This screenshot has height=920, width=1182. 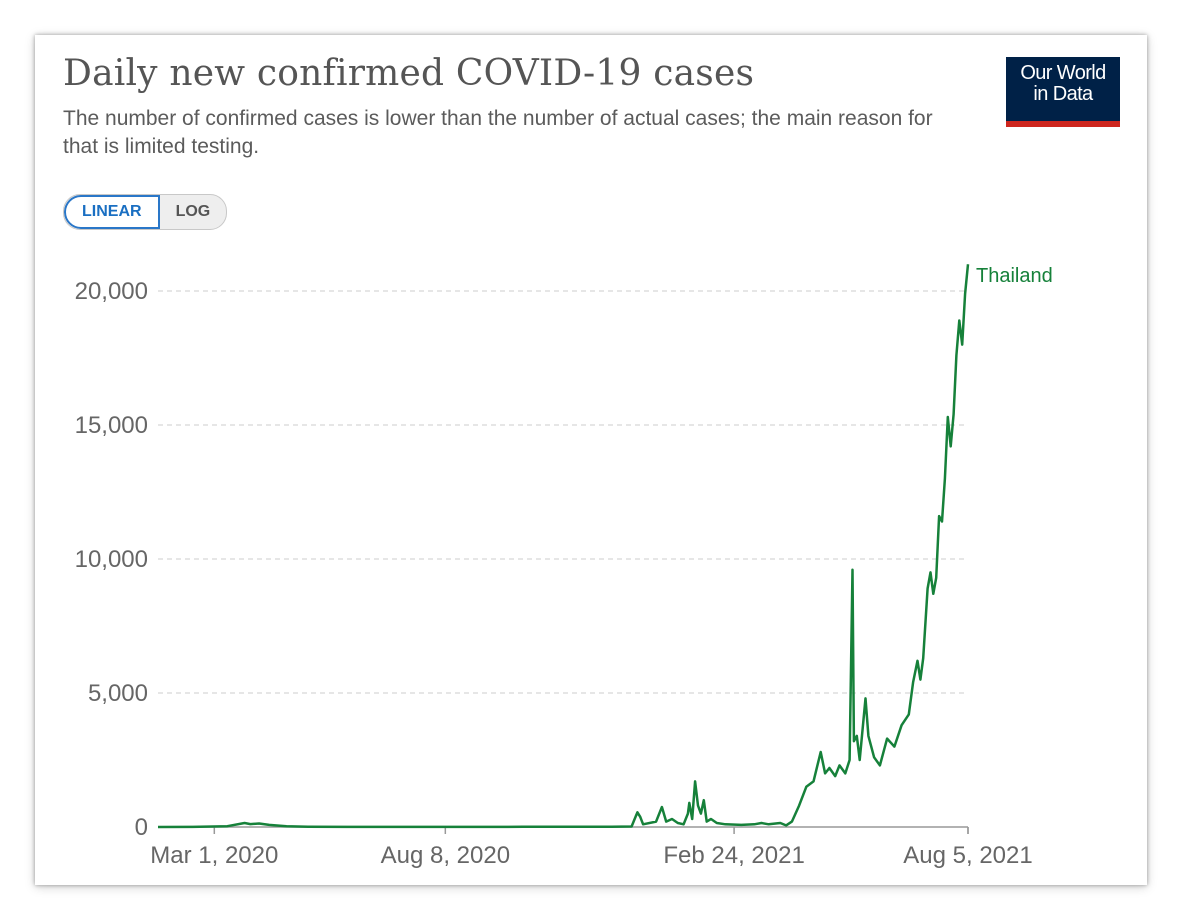 I want to click on series-label-thailand: Thailand, so click(x=1014, y=276).